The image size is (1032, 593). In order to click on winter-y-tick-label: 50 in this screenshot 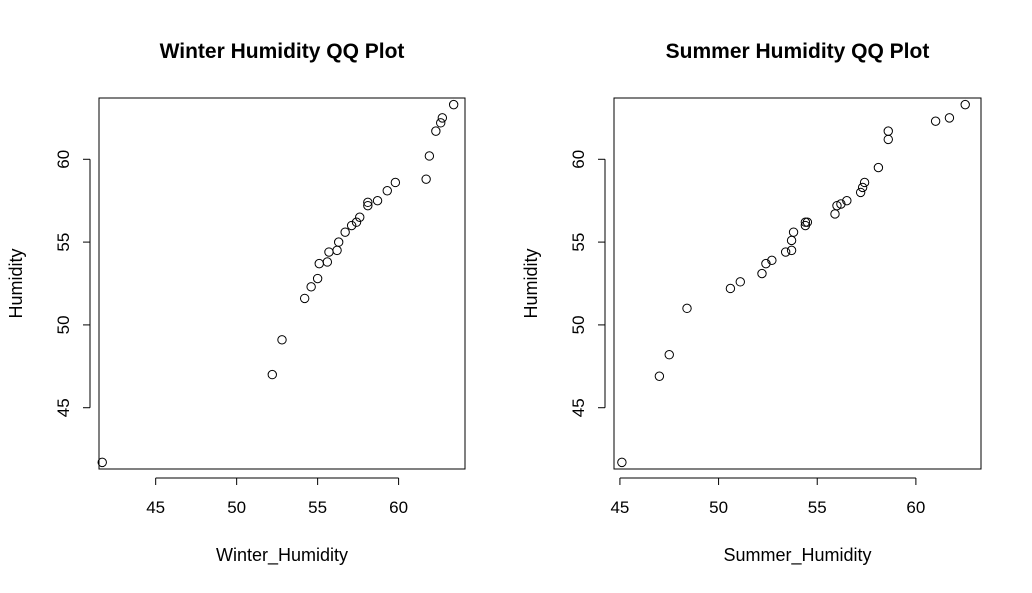, I will do `click(63, 324)`.